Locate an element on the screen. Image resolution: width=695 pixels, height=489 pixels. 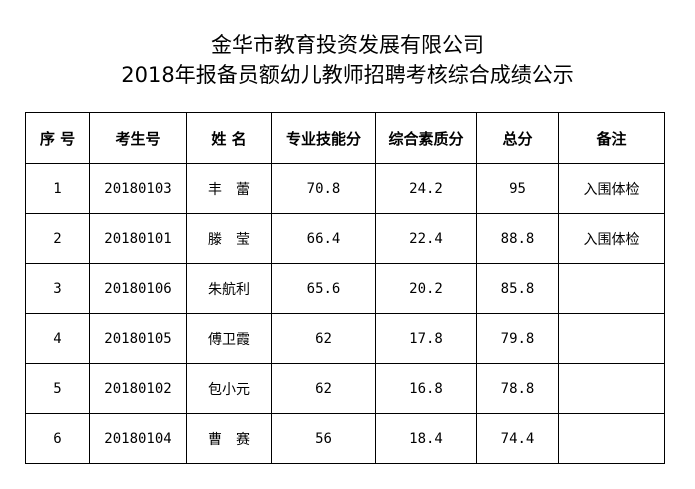
cell-skill-score: 66.4 is located at coordinates (323, 238).